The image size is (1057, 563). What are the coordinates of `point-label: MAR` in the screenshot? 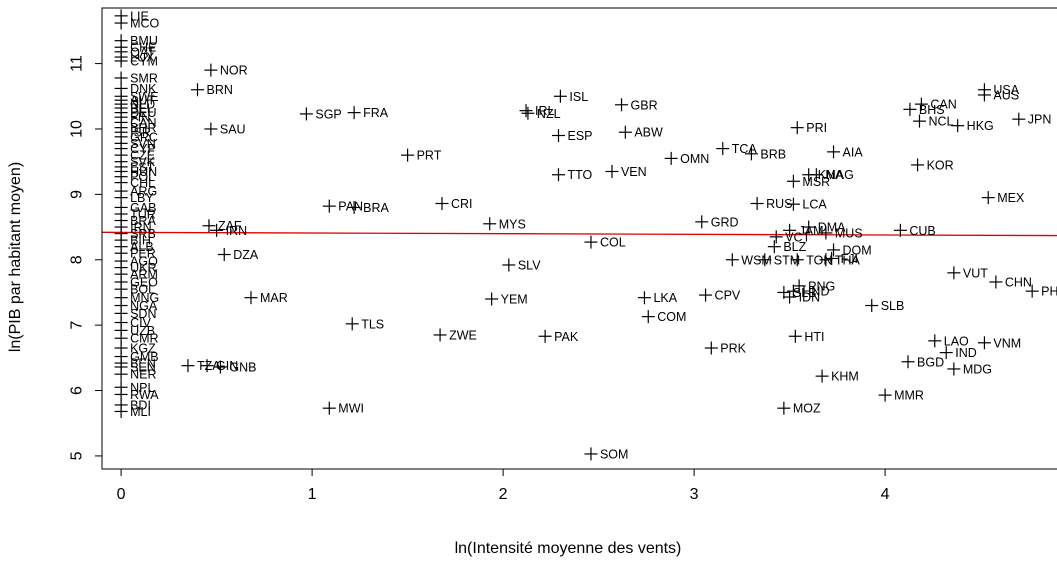 It's located at (274, 298).